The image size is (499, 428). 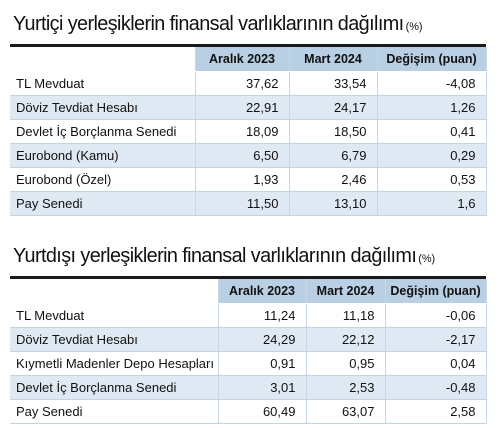 I want to click on cell-value: 24,17, so click(x=333, y=107).